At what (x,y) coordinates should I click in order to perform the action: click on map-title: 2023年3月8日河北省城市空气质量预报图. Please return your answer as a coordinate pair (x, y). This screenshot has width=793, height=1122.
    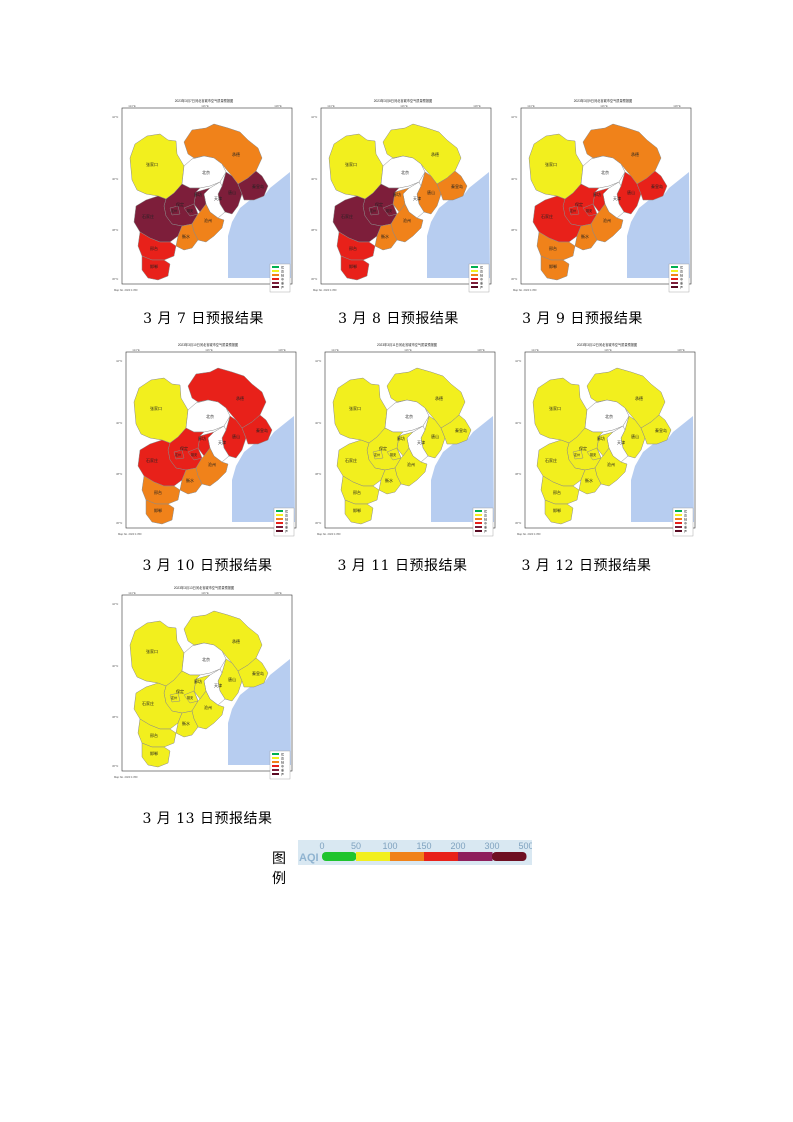
    Looking at the image, I should click on (403, 100).